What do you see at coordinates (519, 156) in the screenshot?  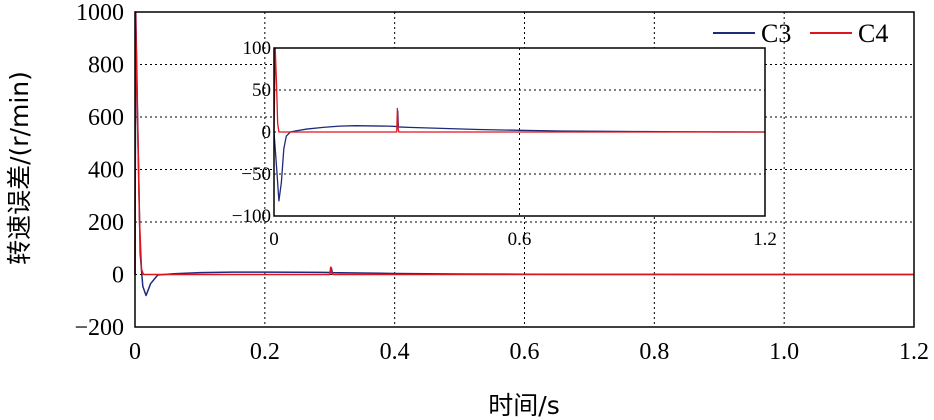 I see `inset-series-c3-line` at bounding box center [519, 156].